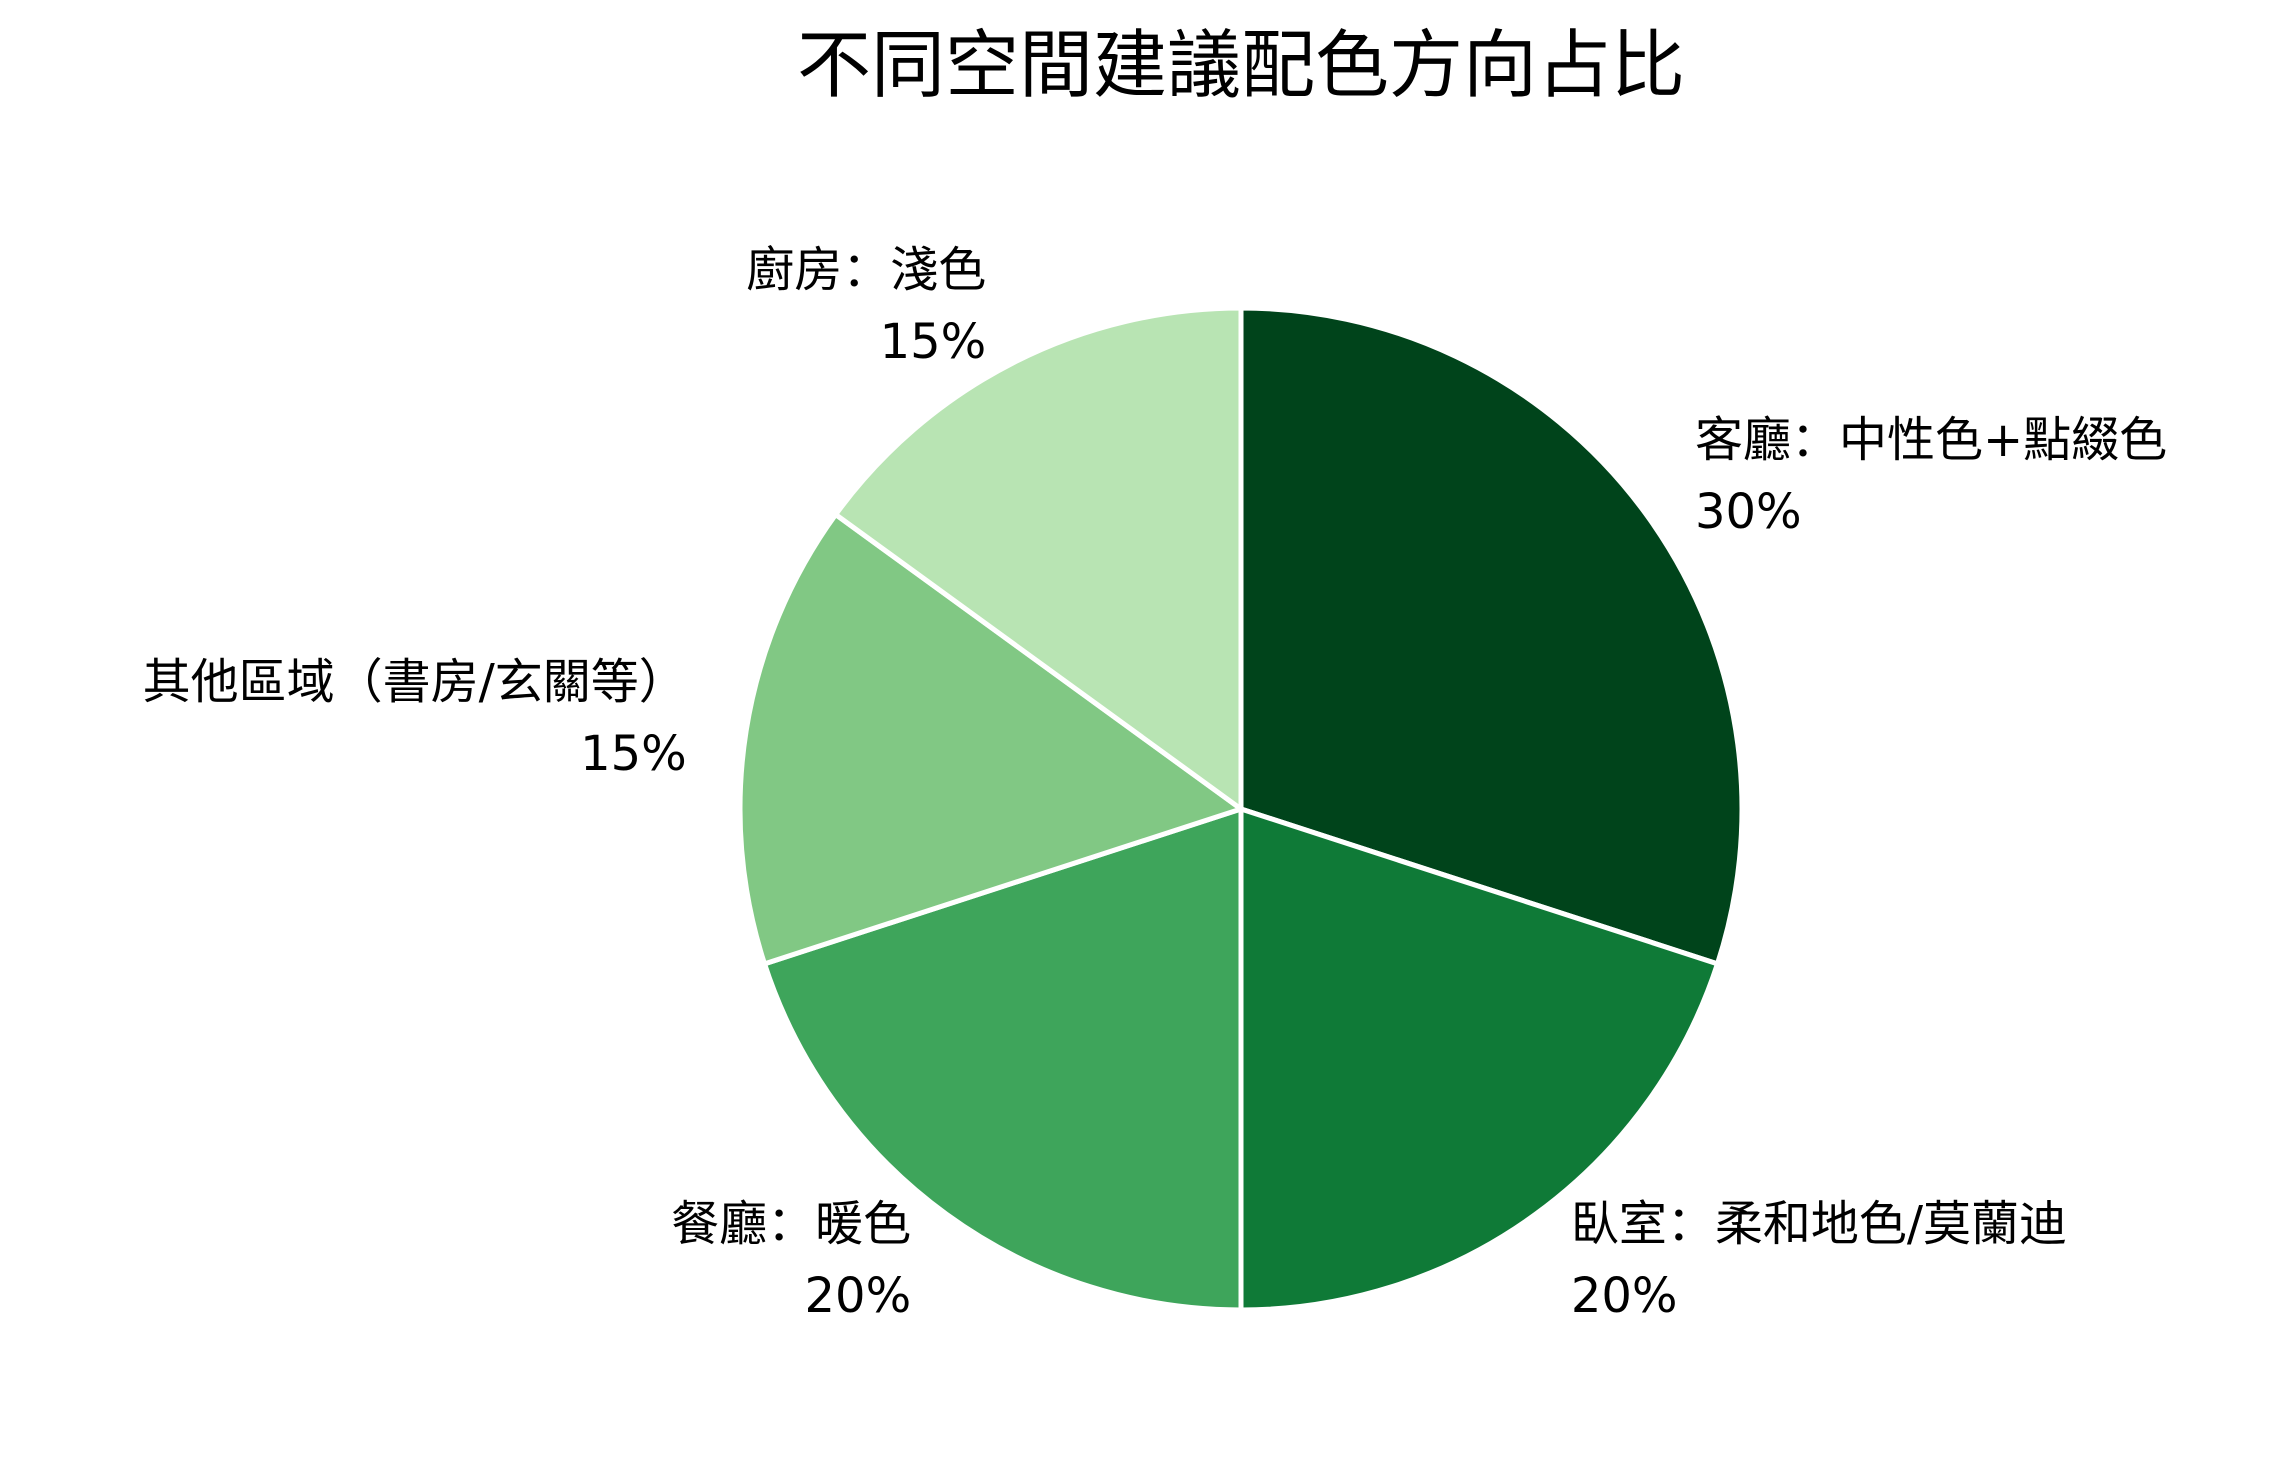 The height and width of the screenshot is (1472, 2277). What do you see at coordinates (1931, 440) in the screenshot?
I see `slice-label: 客廳：中性色+點綴色` at bounding box center [1931, 440].